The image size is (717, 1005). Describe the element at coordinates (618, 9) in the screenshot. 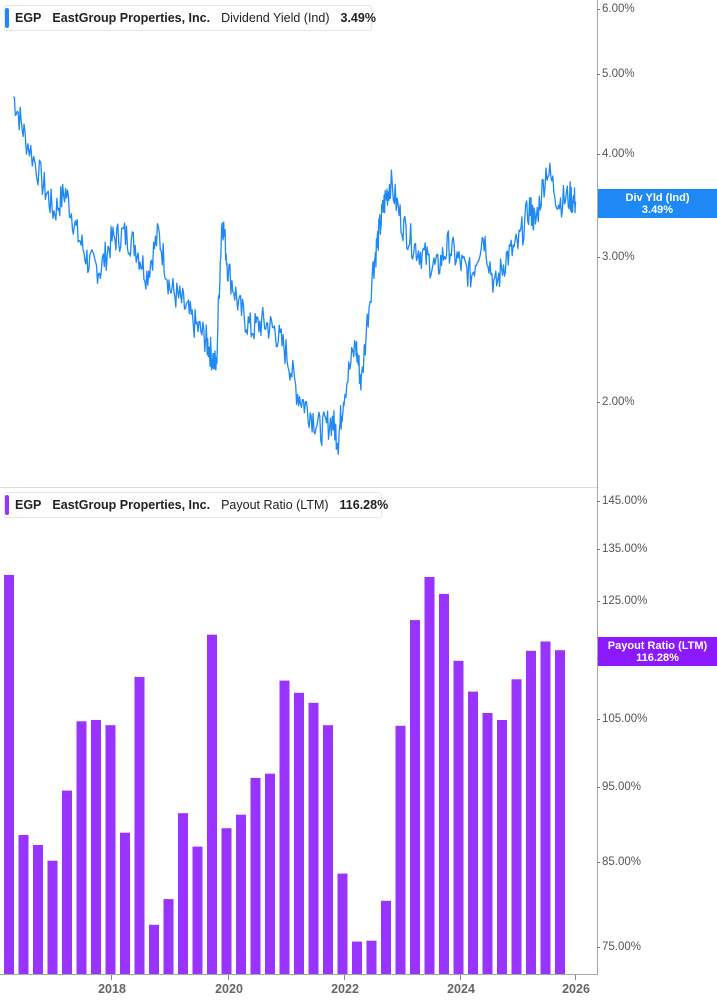

I see `y-tick-label: 6.00%` at that location.